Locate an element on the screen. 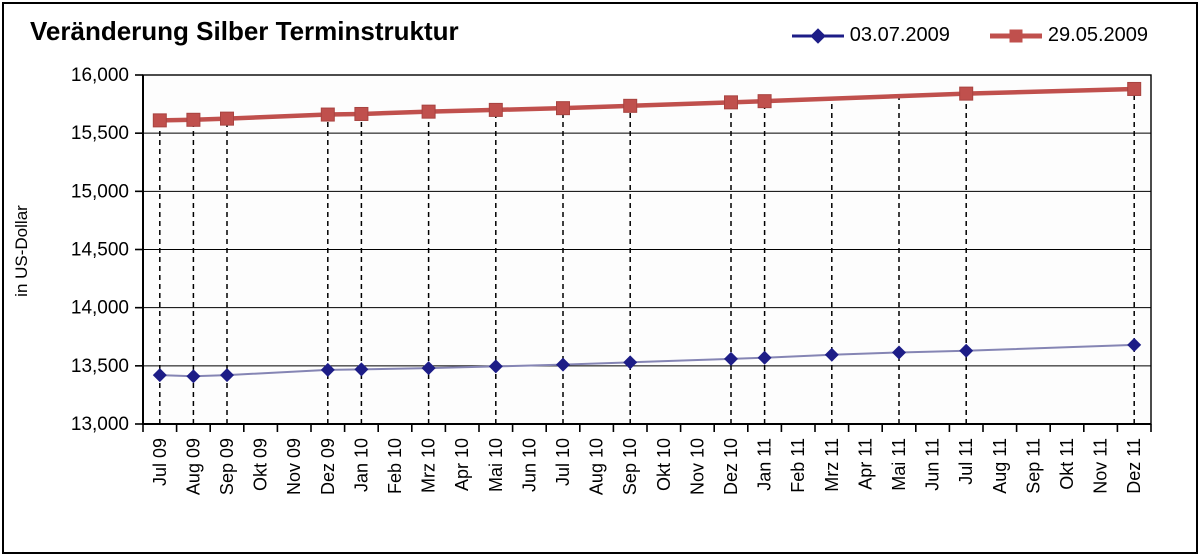 The width and height of the screenshot is (1200, 556). x-tick-label: Mai 10 is located at coordinates (496, 465).